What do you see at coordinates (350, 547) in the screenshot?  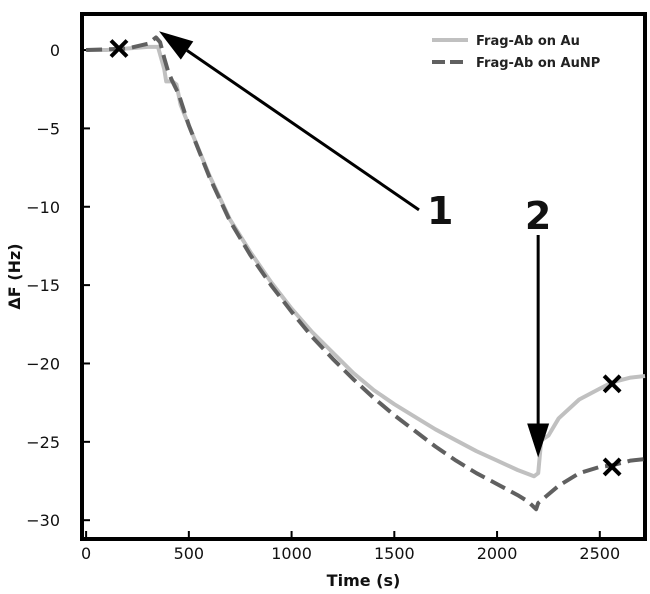 I see `x-axis-ticks: 0 500 1000 1500 2000 2500` at bounding box center [350, 547].